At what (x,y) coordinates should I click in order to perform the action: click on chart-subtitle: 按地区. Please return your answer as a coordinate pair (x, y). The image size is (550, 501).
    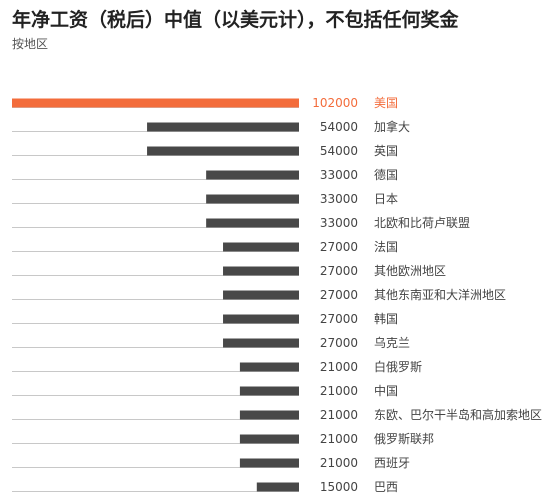
    Looking at the image, I should click on (30, 44).